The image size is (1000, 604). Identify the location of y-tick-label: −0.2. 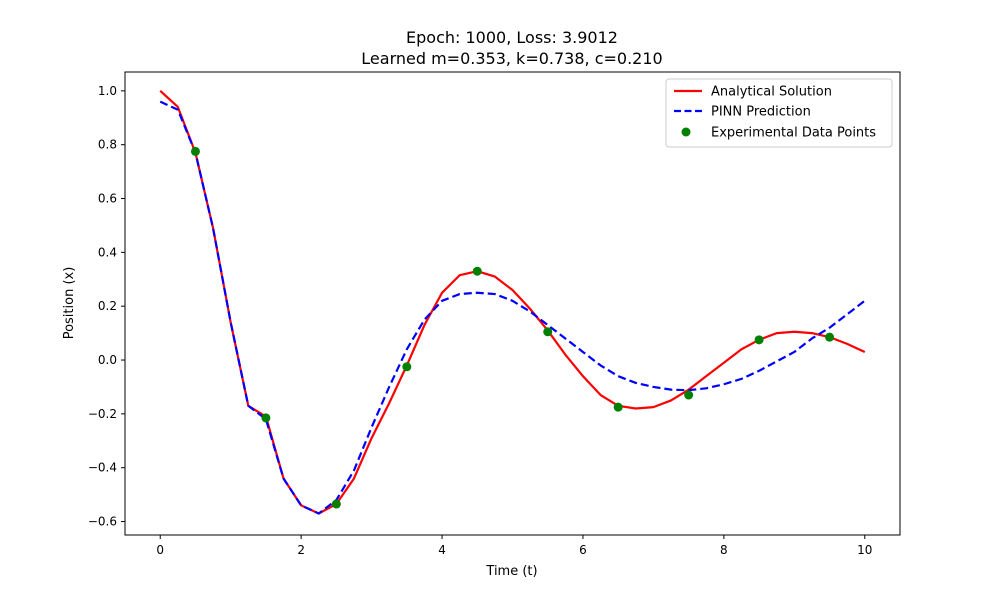
(102, 414).